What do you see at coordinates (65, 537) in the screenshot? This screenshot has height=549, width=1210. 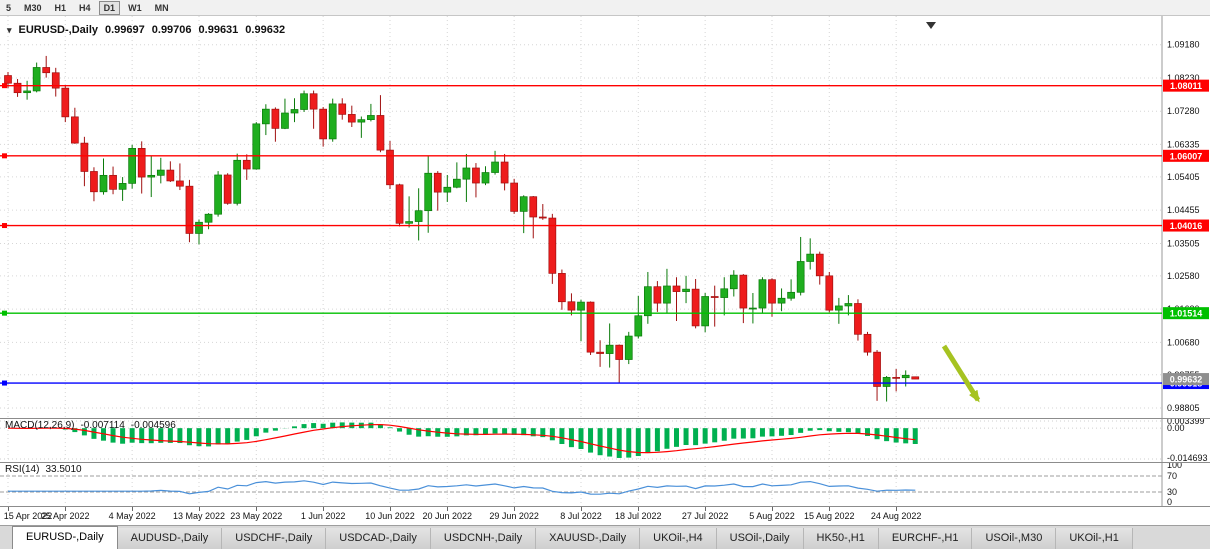 I see `chart-tab-eurusd-daily: EURUSD-,Daily` at bounding box center [65, 537].